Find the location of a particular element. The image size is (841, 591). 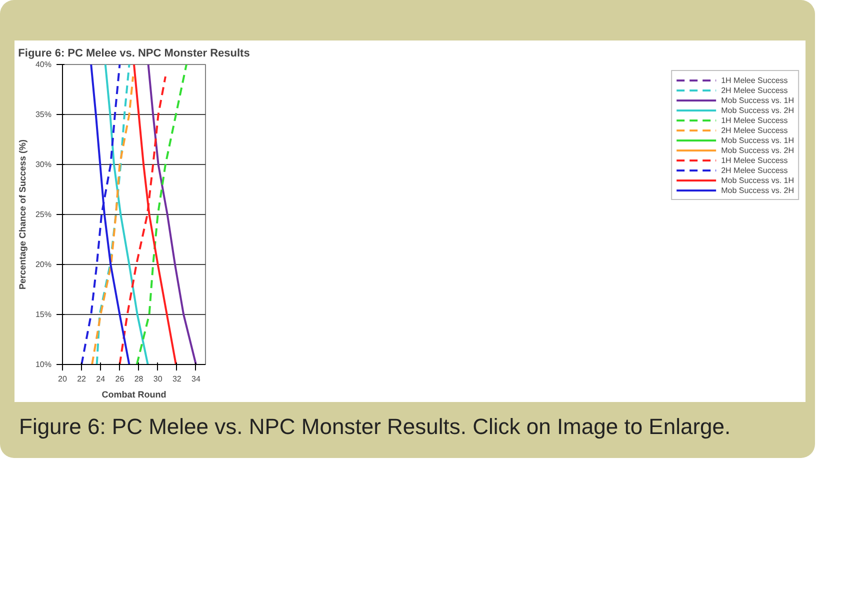

y-tick-label: 40% is located at coordinates (43, 64).